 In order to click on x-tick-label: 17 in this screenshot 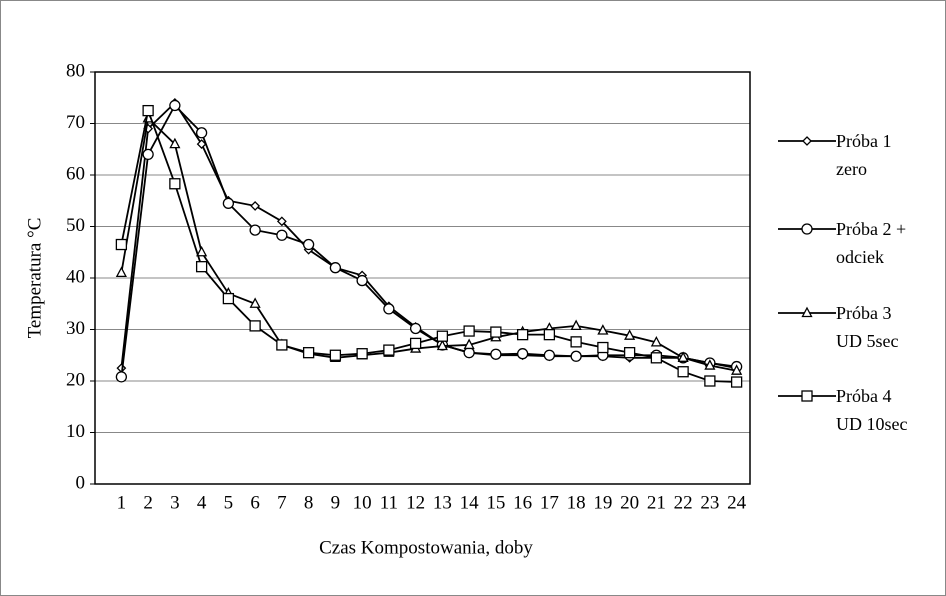, I will do `click(549, 502)`.